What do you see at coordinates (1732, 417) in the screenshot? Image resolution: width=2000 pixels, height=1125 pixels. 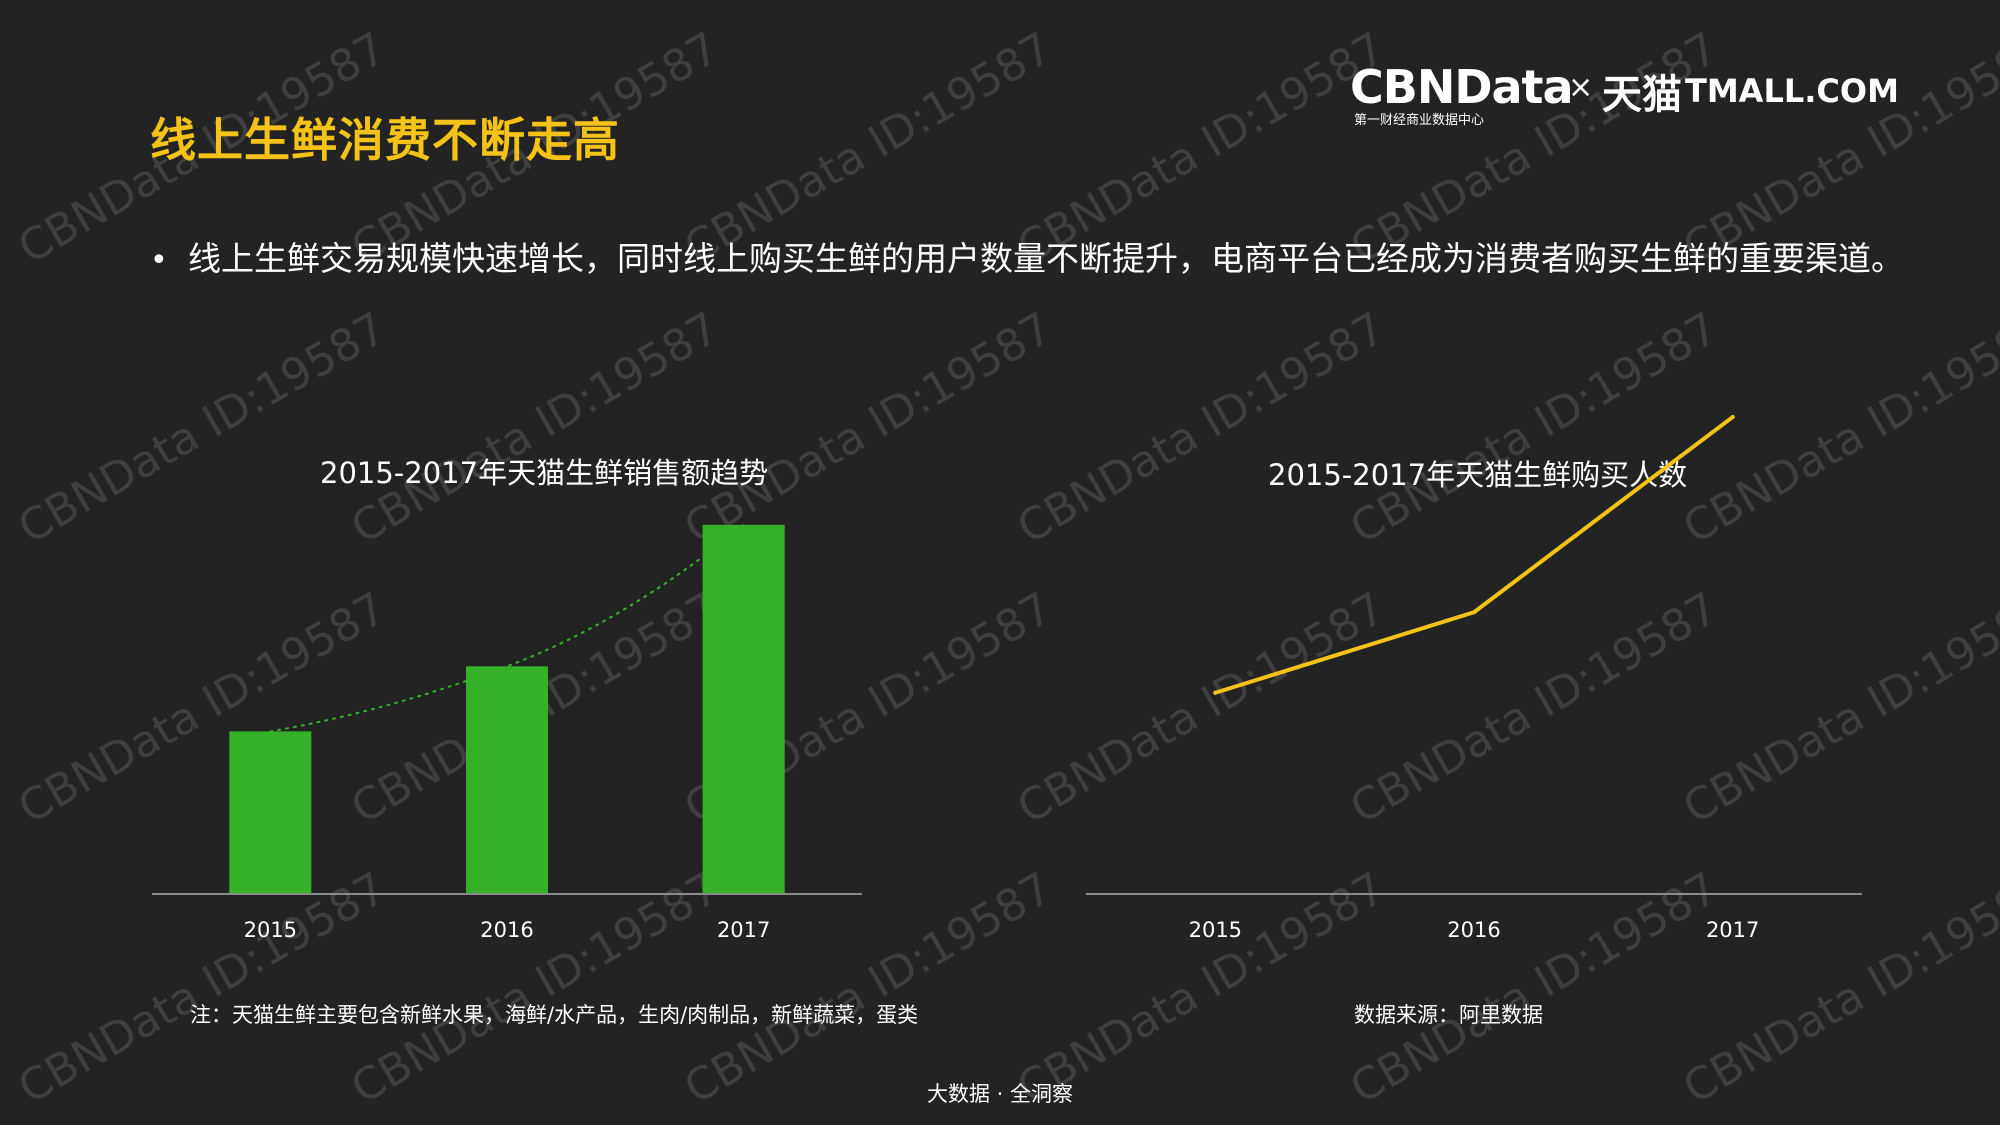 I see `line-point-2017` at bounding box center [1732, 417].